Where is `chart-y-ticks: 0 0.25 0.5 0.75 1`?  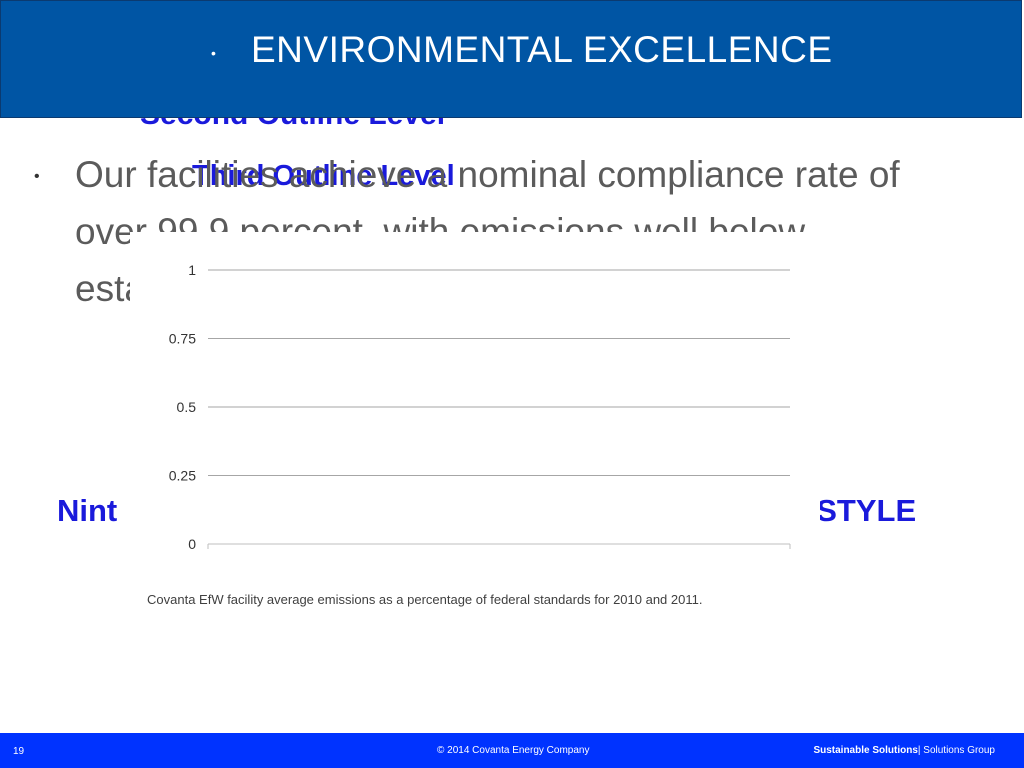
chart-y-ticks: 0 0.25 0.5 0.75 1 is located at coordinates (182, 407).